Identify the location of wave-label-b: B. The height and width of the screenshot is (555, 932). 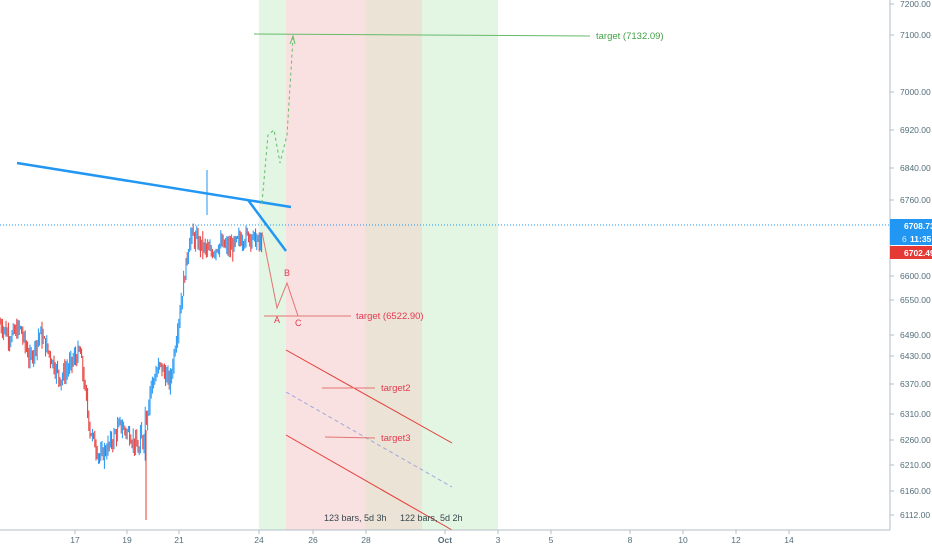
(287, 273).